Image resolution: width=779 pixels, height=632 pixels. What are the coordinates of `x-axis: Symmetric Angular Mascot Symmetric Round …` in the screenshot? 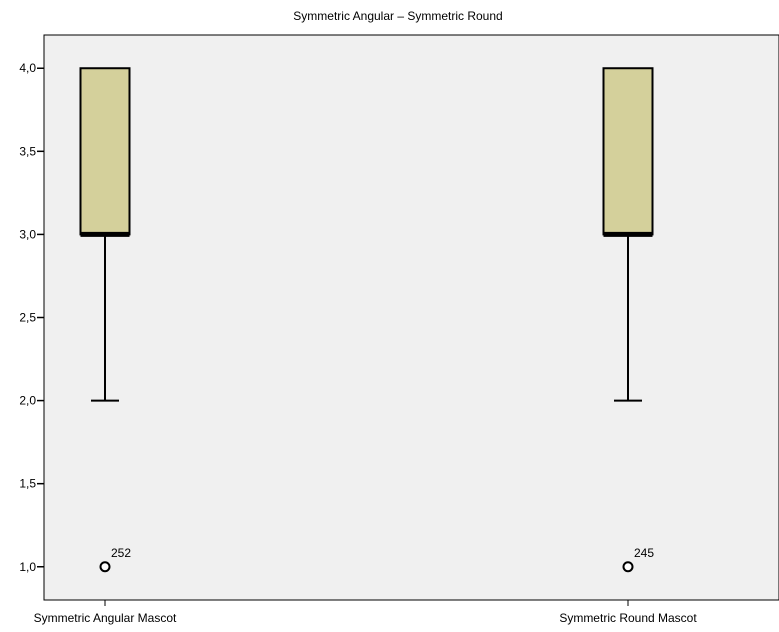 It's located at (365, 612).